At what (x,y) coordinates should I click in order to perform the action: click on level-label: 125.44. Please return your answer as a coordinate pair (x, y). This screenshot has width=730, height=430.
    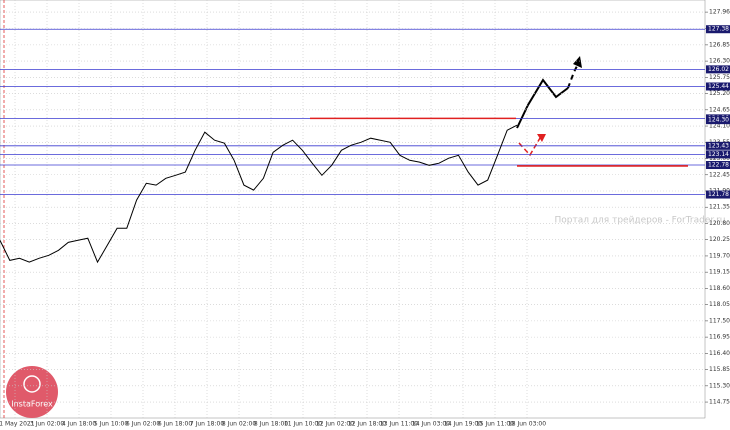
    Looking at the image, I should click on (718, 86).